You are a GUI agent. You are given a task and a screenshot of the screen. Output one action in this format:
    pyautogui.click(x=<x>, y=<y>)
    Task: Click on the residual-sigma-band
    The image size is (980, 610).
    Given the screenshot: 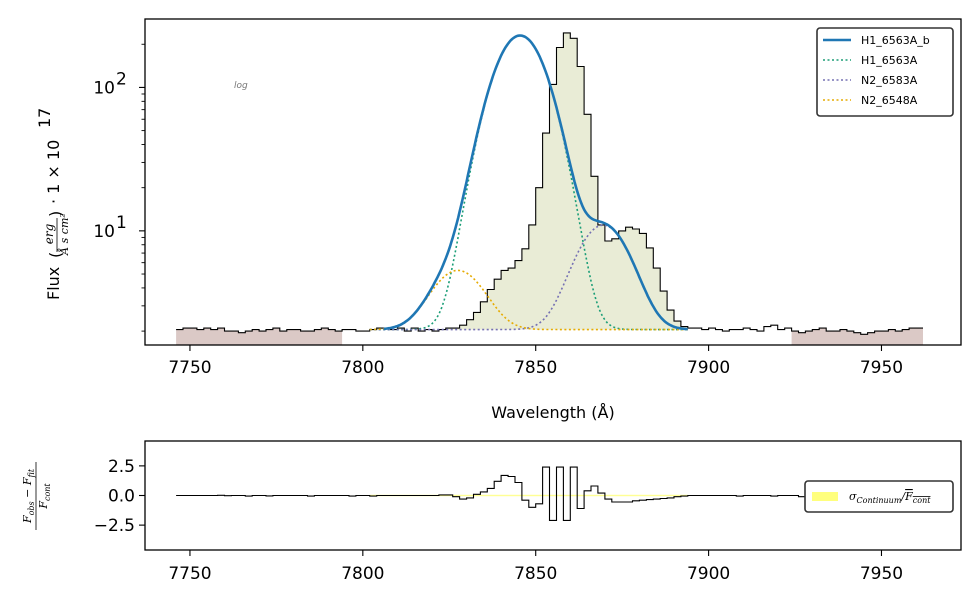 What is the action you would take?
    pyautogui.click(x=528, y=495)
    